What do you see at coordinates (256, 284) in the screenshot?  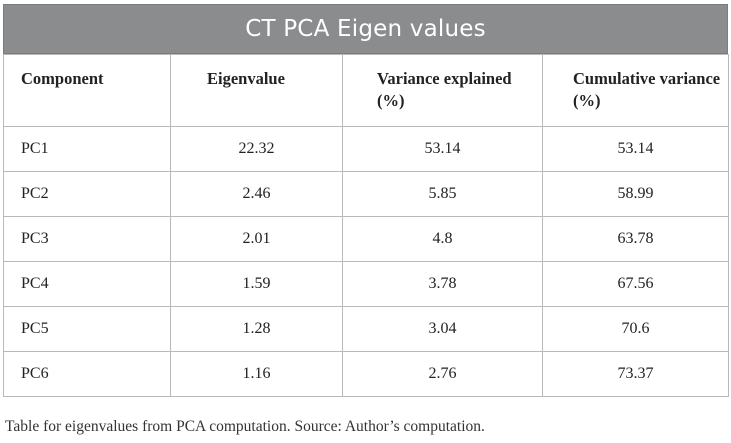 I see `cell-eigenvalue: 1.59` at bounding box center [256, 284].